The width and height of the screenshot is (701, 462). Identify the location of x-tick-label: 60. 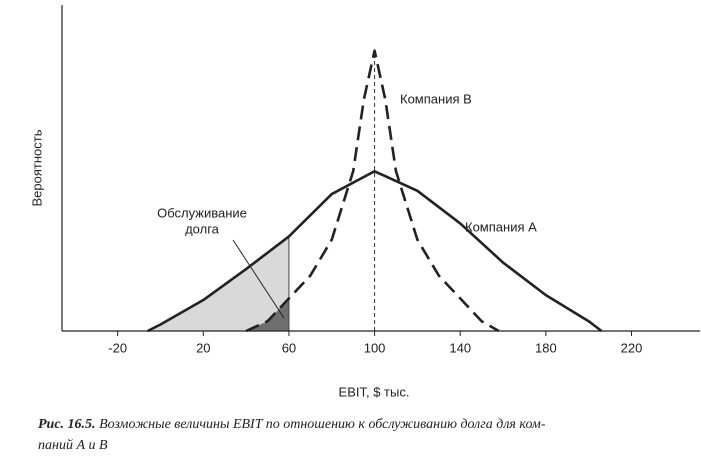
(289, 347).